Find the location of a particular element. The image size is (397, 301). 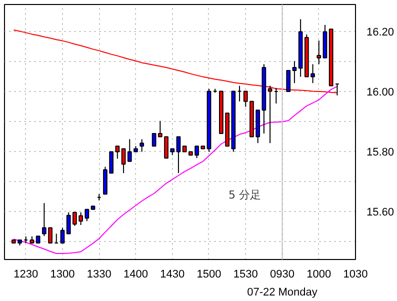

text: 07-22 Monday is located at coordinates (282, 292).